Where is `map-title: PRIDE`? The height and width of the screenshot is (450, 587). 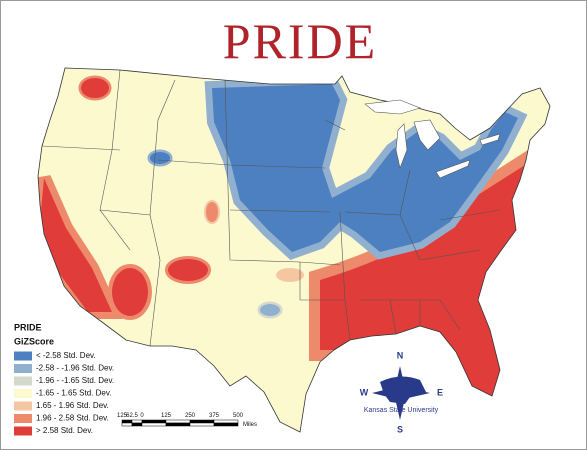
map-title: PRIDE is located at coordinates (300, 41).